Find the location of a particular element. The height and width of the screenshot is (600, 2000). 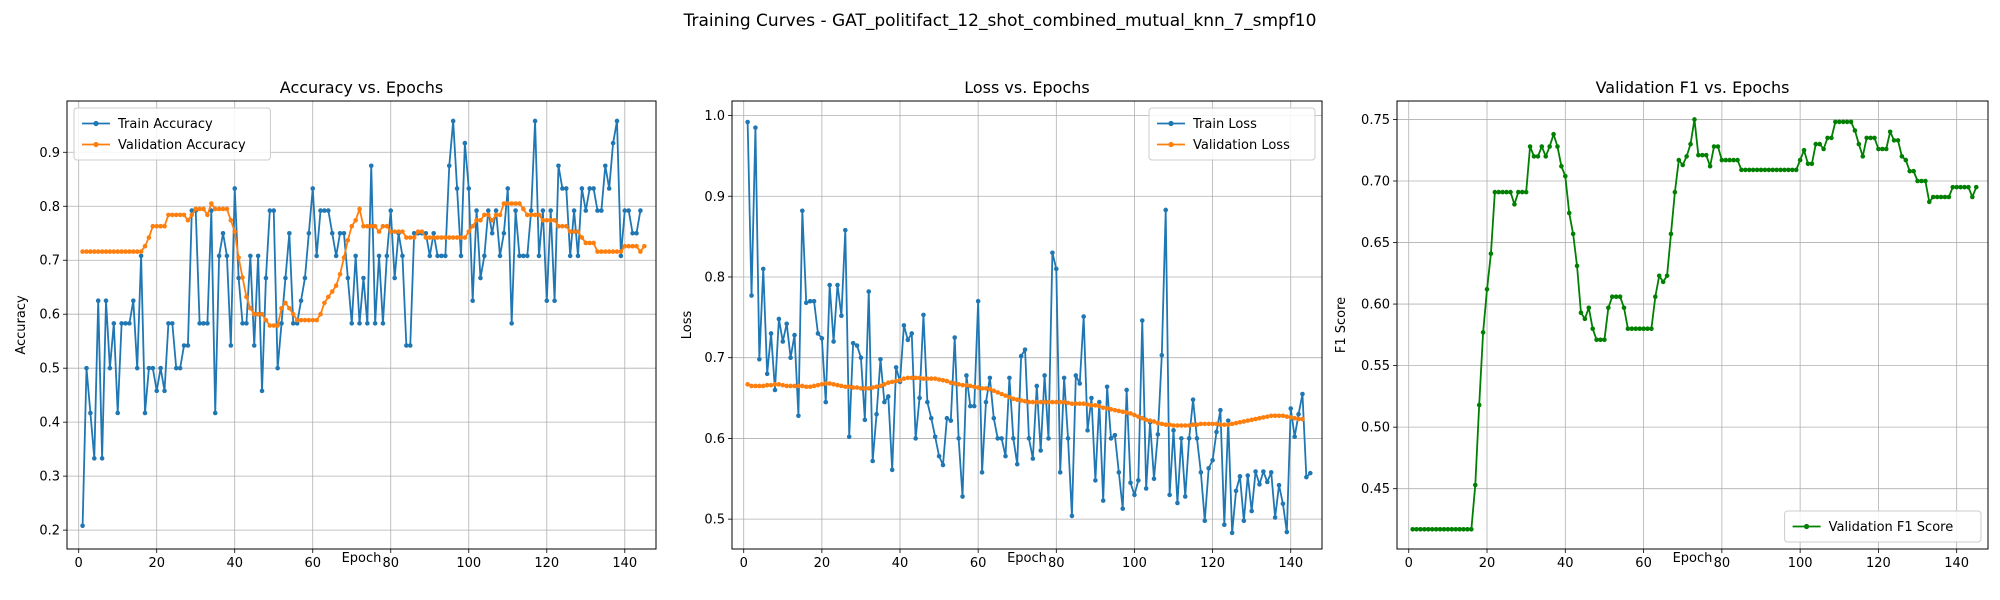

f1-y-tick-label: 0.45 is located at coordinates (1375, 489).